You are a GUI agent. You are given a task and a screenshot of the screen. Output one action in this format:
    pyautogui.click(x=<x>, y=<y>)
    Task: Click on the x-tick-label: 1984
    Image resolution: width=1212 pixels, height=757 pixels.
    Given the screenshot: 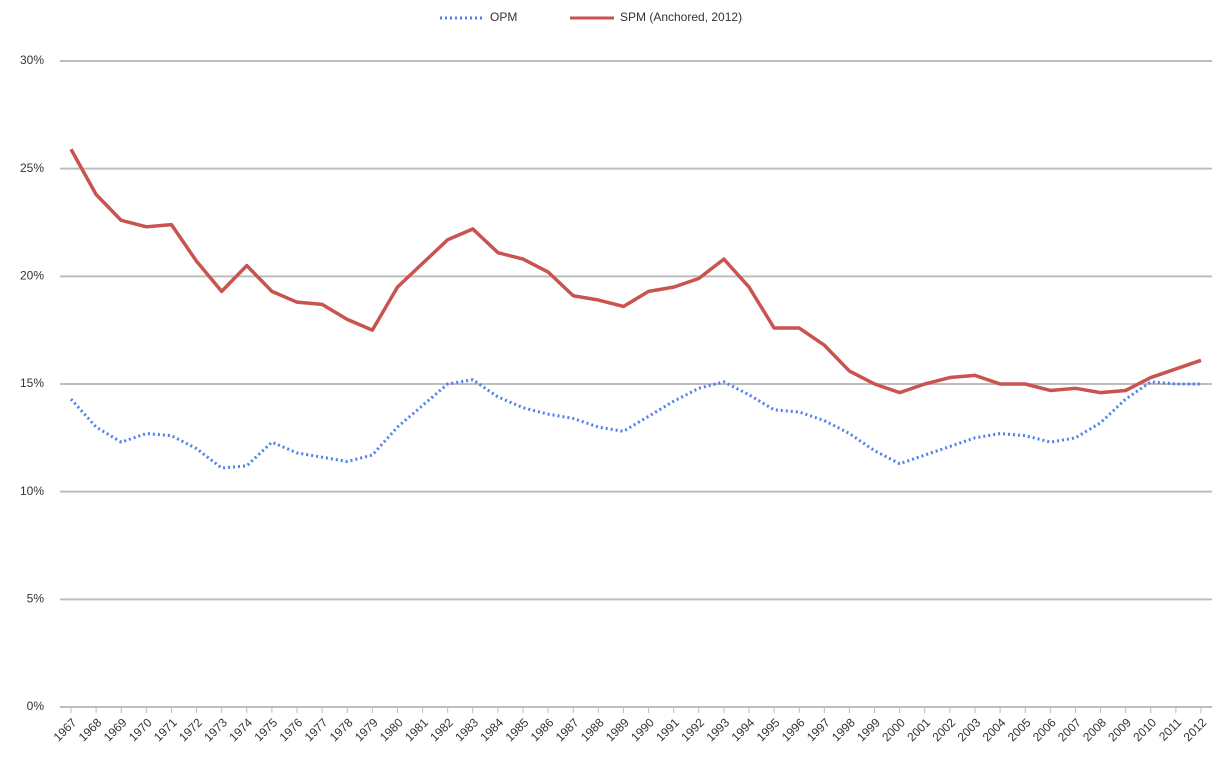 What is the action you would take?
    pyautogui.click(x=491, y=729)
    